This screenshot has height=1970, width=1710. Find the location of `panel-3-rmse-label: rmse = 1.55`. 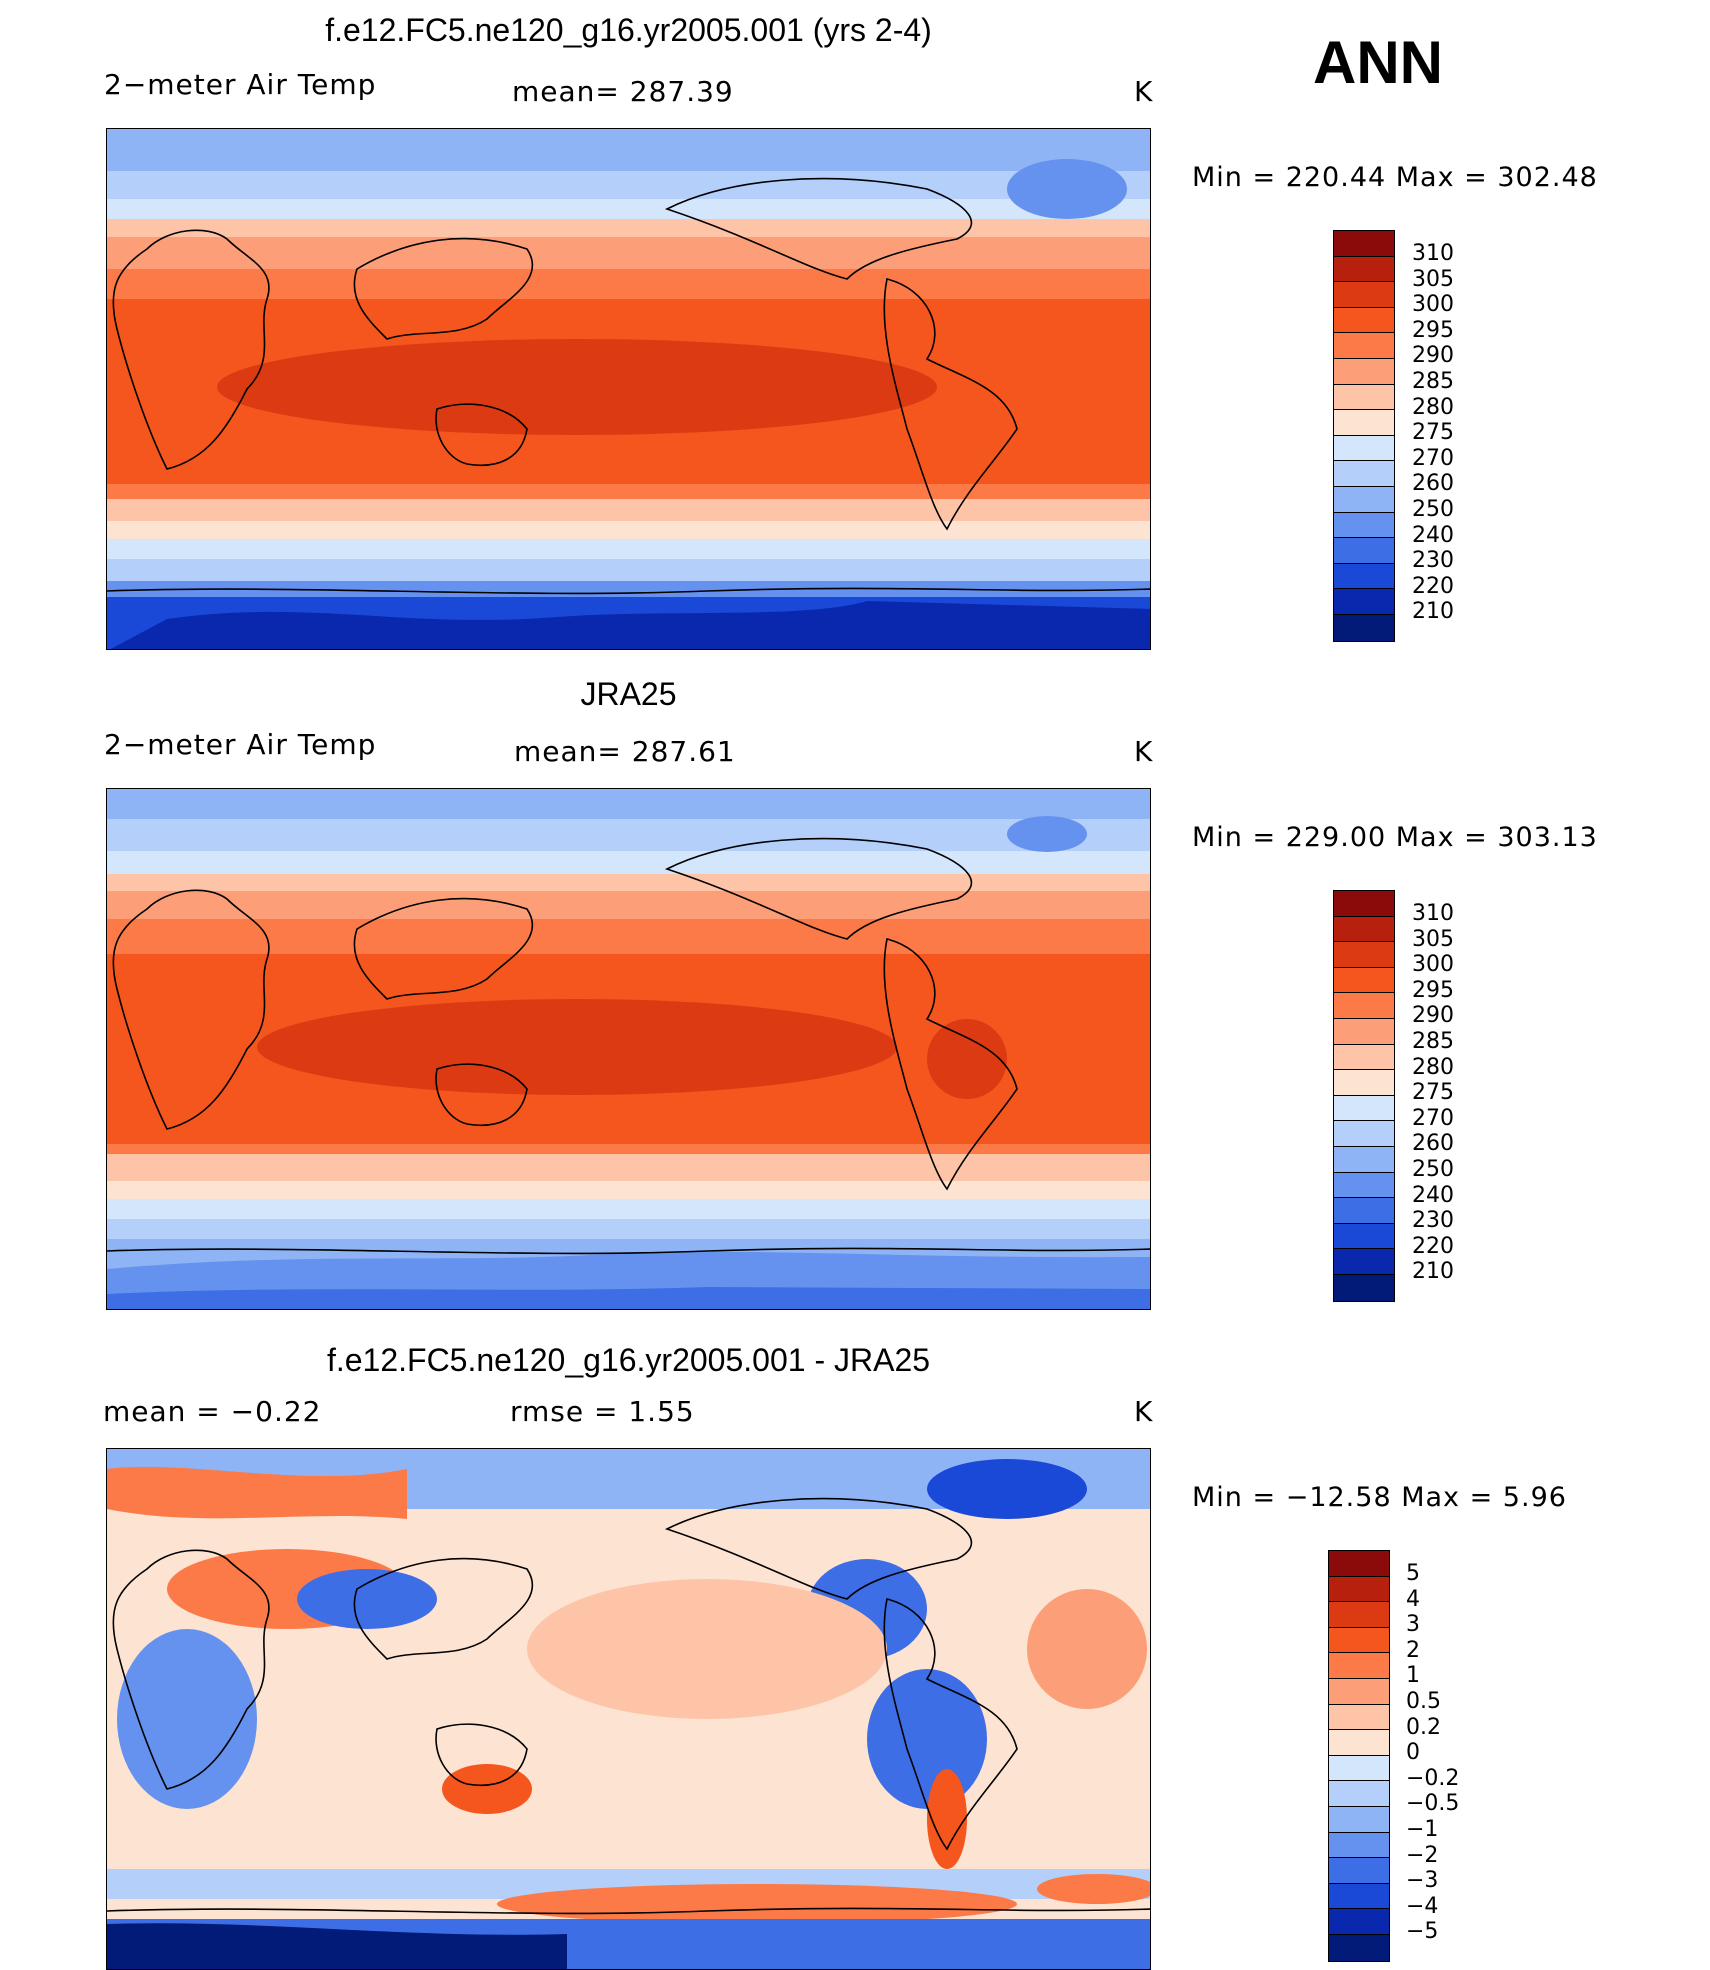

panel-3-rmse-label: rmse = 1.55 is located at coordinates (602, 1411).